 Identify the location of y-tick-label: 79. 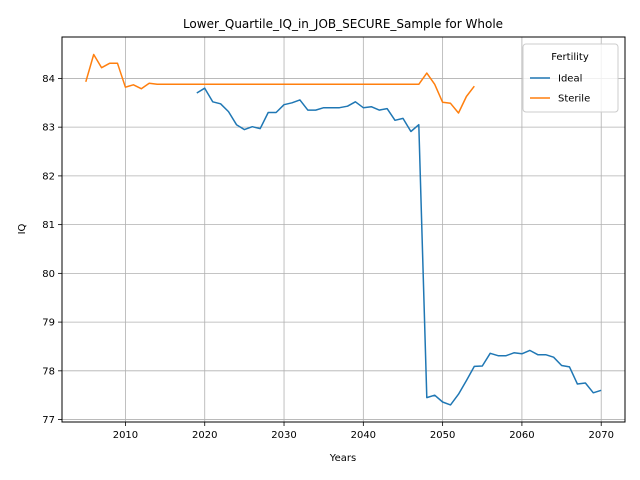
(48, 323).